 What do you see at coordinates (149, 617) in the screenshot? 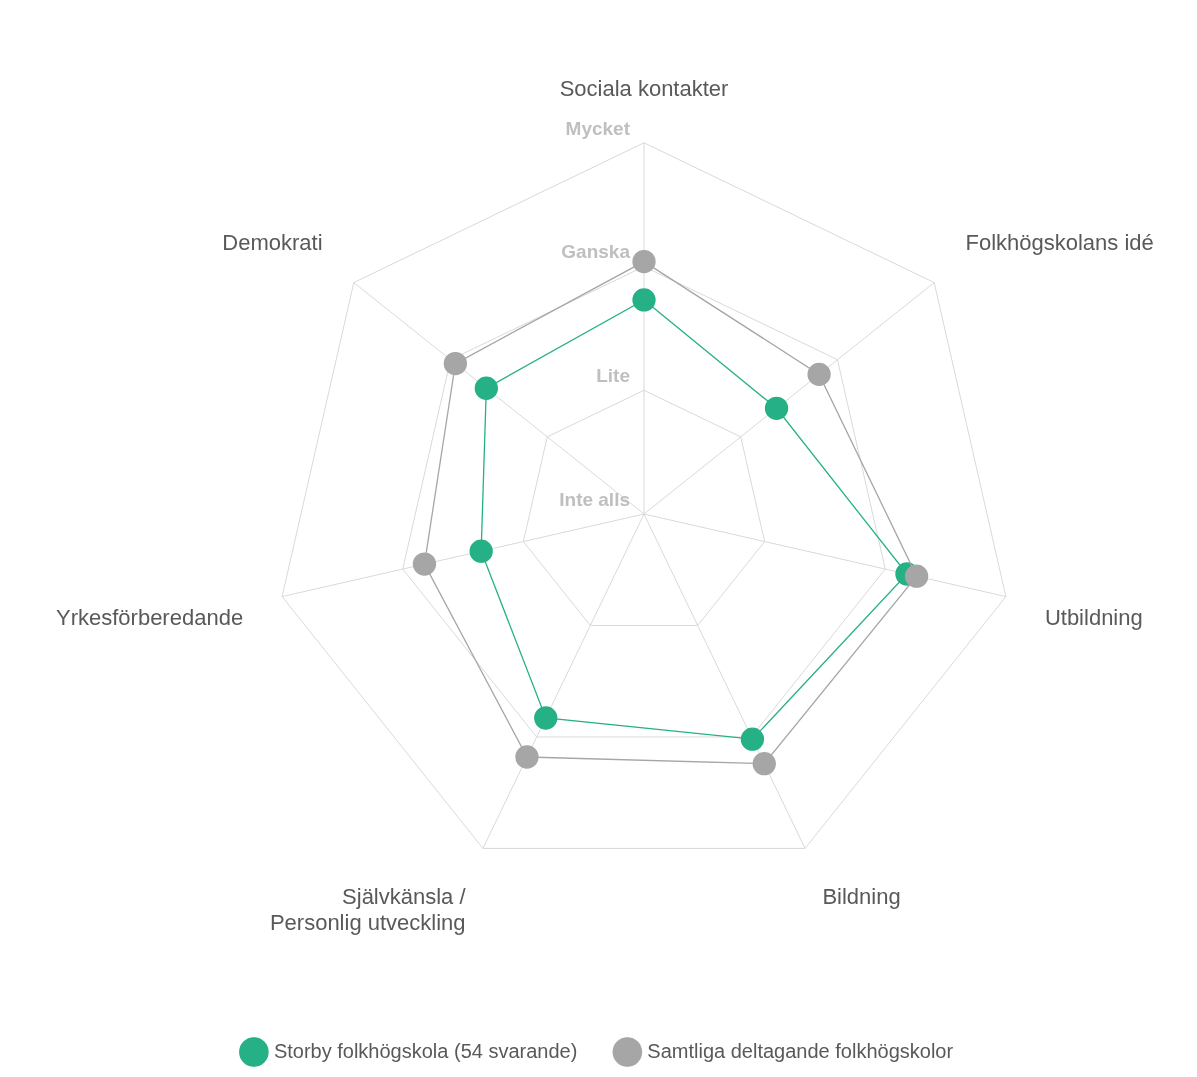
I see `spoke-label: Yrkesförberedande` at bounding box center [149, 617].